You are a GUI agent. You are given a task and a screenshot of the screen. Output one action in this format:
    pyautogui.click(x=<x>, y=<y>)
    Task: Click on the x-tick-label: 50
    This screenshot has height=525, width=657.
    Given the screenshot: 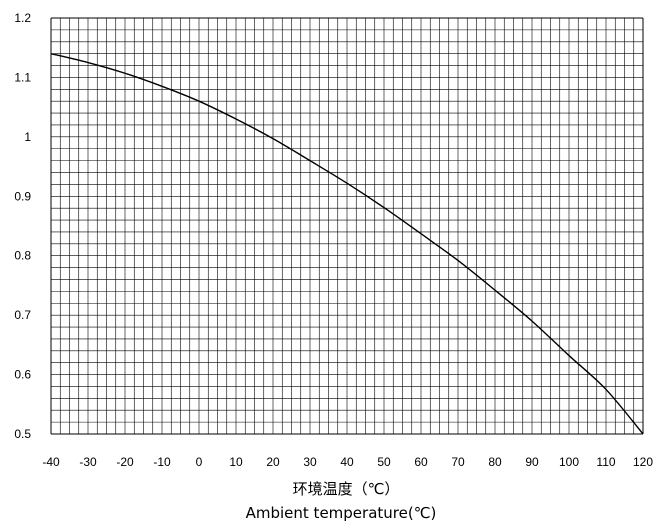 What is the action you would take?
    pyautogui.click(x=384, y=462)
    